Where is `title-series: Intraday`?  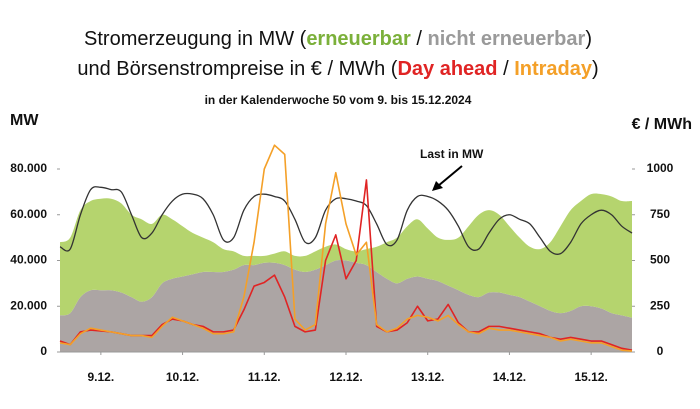 title-series: Intraday is located at coordinates (553, 69).